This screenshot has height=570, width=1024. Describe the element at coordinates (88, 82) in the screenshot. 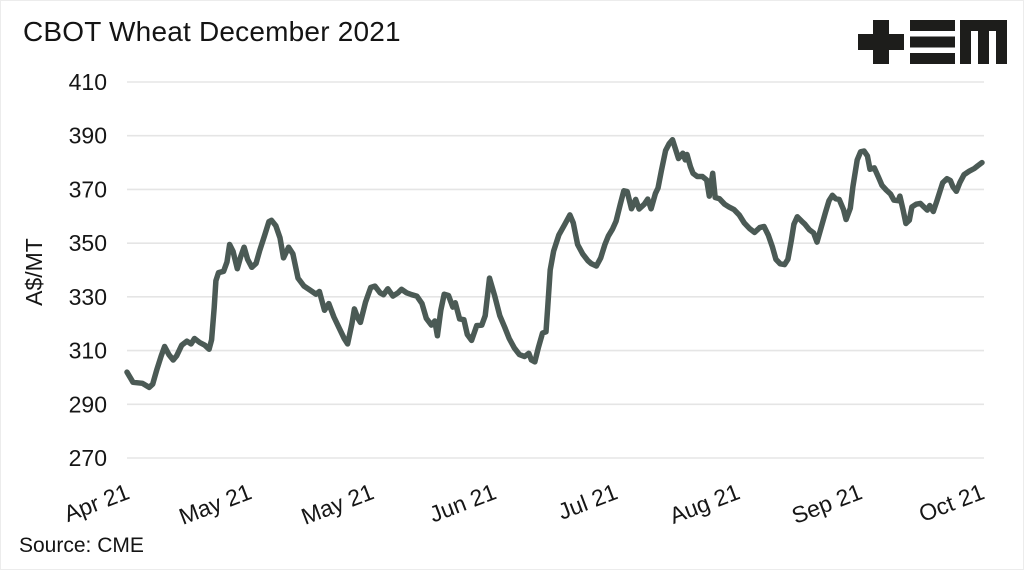

I see `y-tick-label: 410` at that location.